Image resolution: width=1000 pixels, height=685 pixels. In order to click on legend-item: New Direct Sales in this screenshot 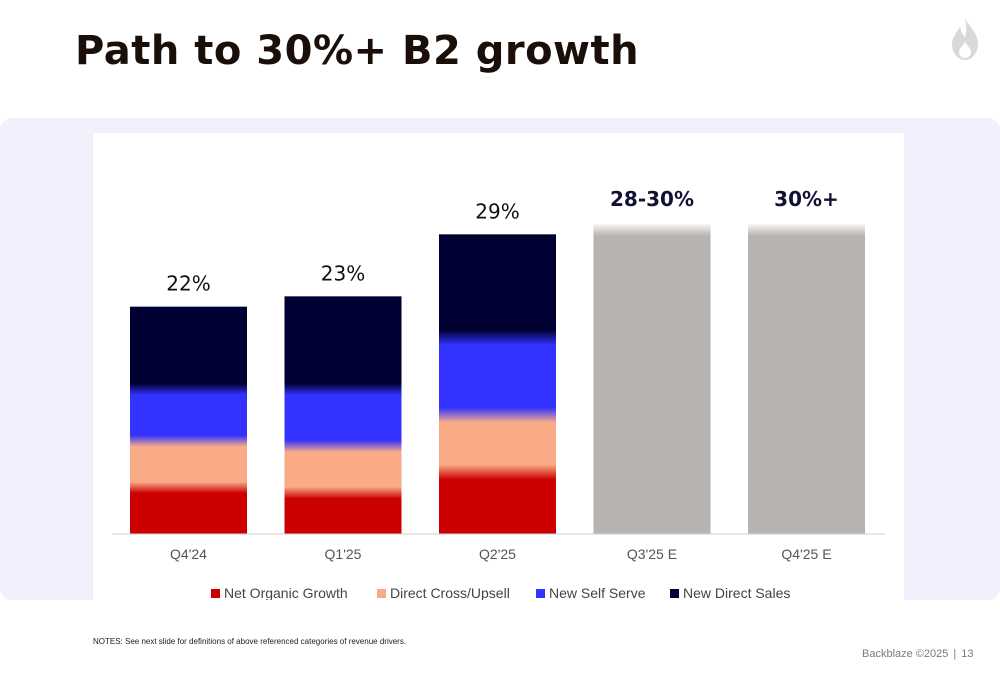, I will do `click(730, 592)`.